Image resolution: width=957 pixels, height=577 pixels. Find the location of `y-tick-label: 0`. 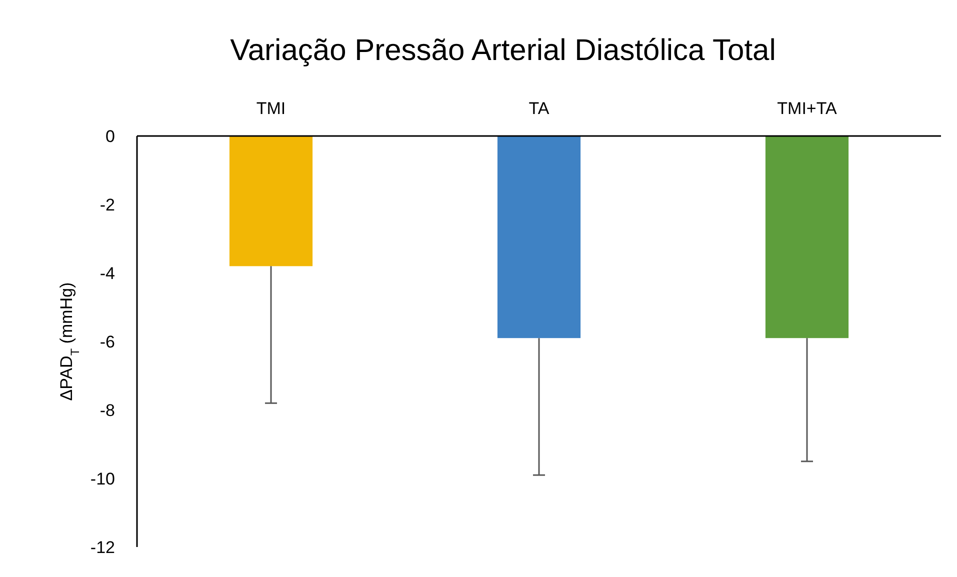

y-tick-label: 0 is located at coordinates (110, 136).